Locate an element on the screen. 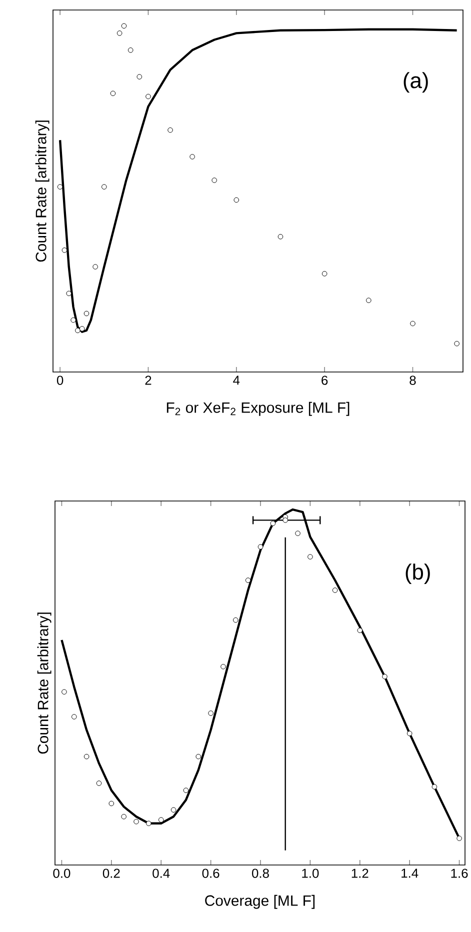  x-tick-label: 1.0 is located at coordinates (310, 873).